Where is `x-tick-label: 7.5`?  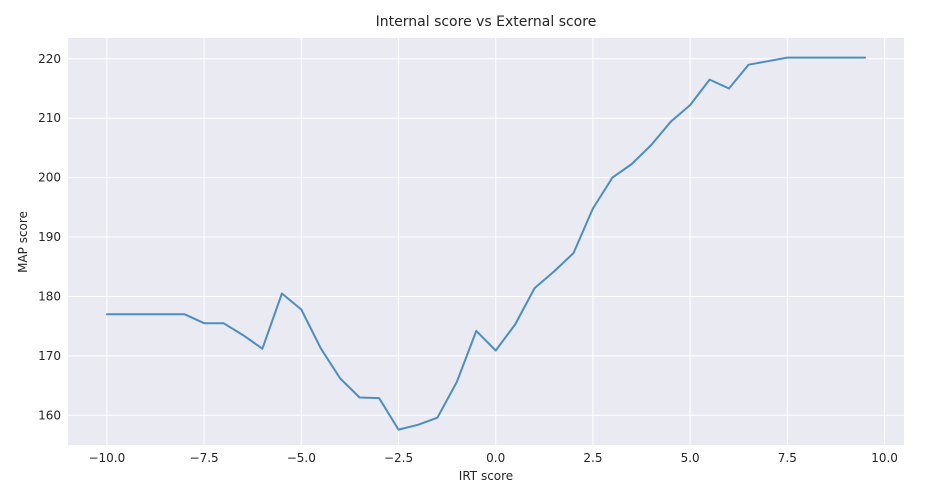
x-tick-label: 7.5 is located at coordinates (787, 458).